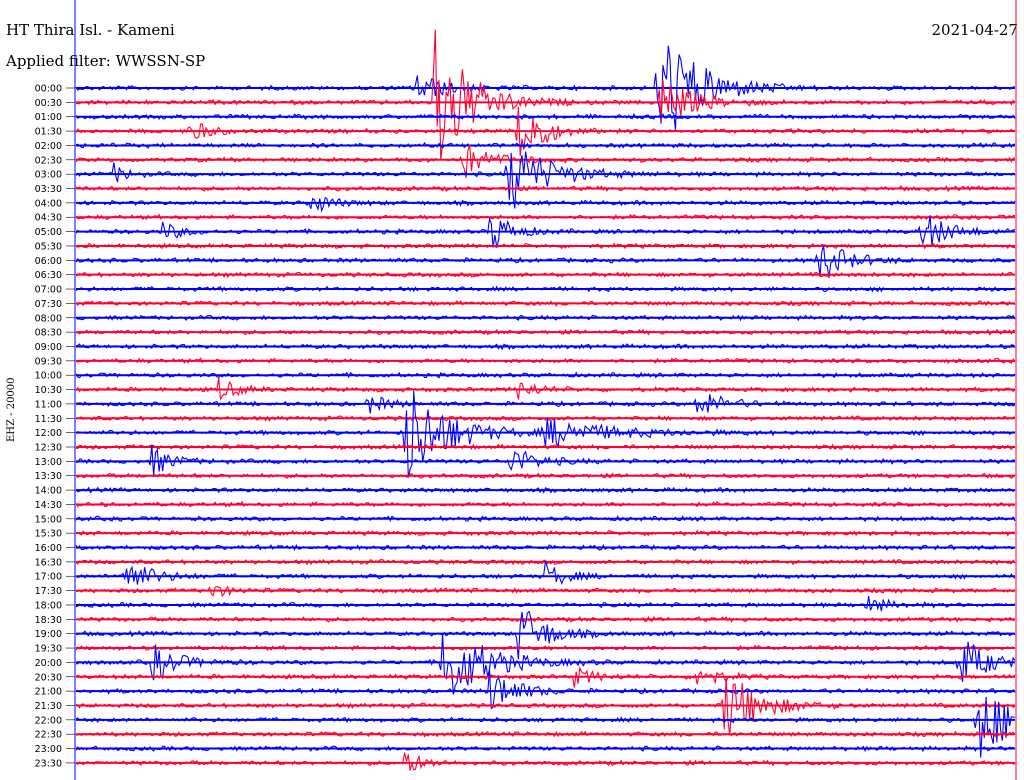 This screenshot has height=780, width=1024. What do you see at coordinates (48, 519) in the screenshot?
I see `row-label: 15:00` at bounding box center [48, 519].